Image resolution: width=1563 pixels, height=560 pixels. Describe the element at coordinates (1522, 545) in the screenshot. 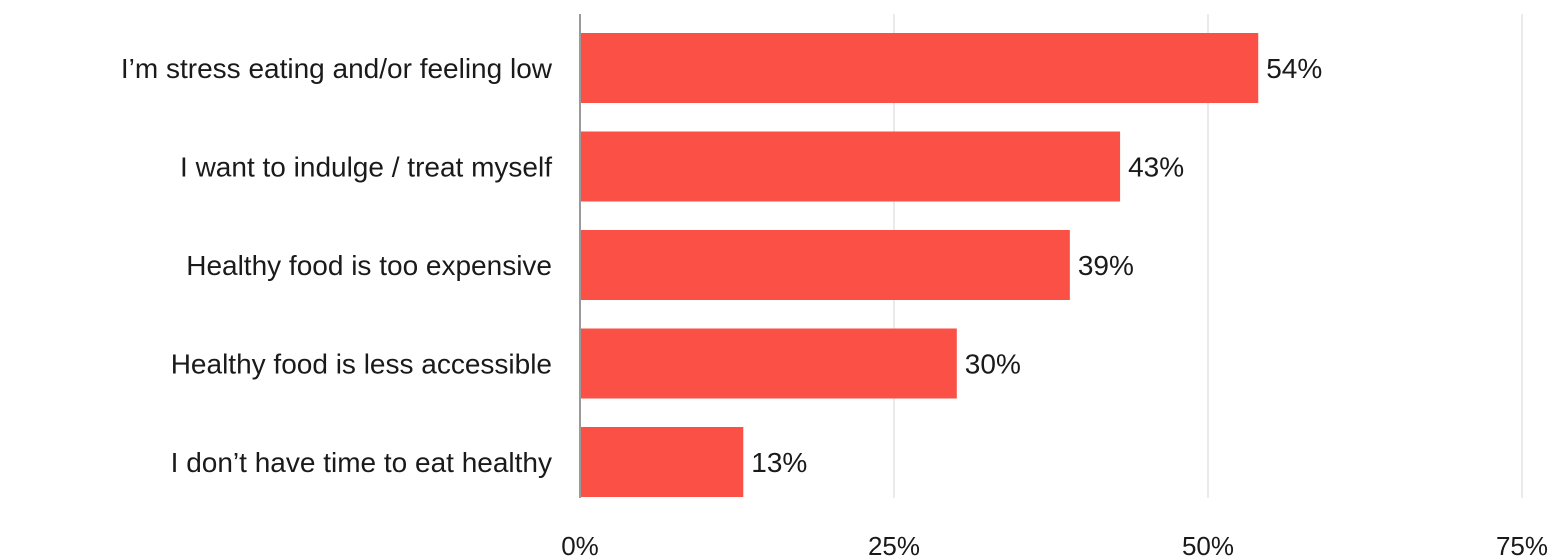

I see `x-tick-label: 75%` at that location.